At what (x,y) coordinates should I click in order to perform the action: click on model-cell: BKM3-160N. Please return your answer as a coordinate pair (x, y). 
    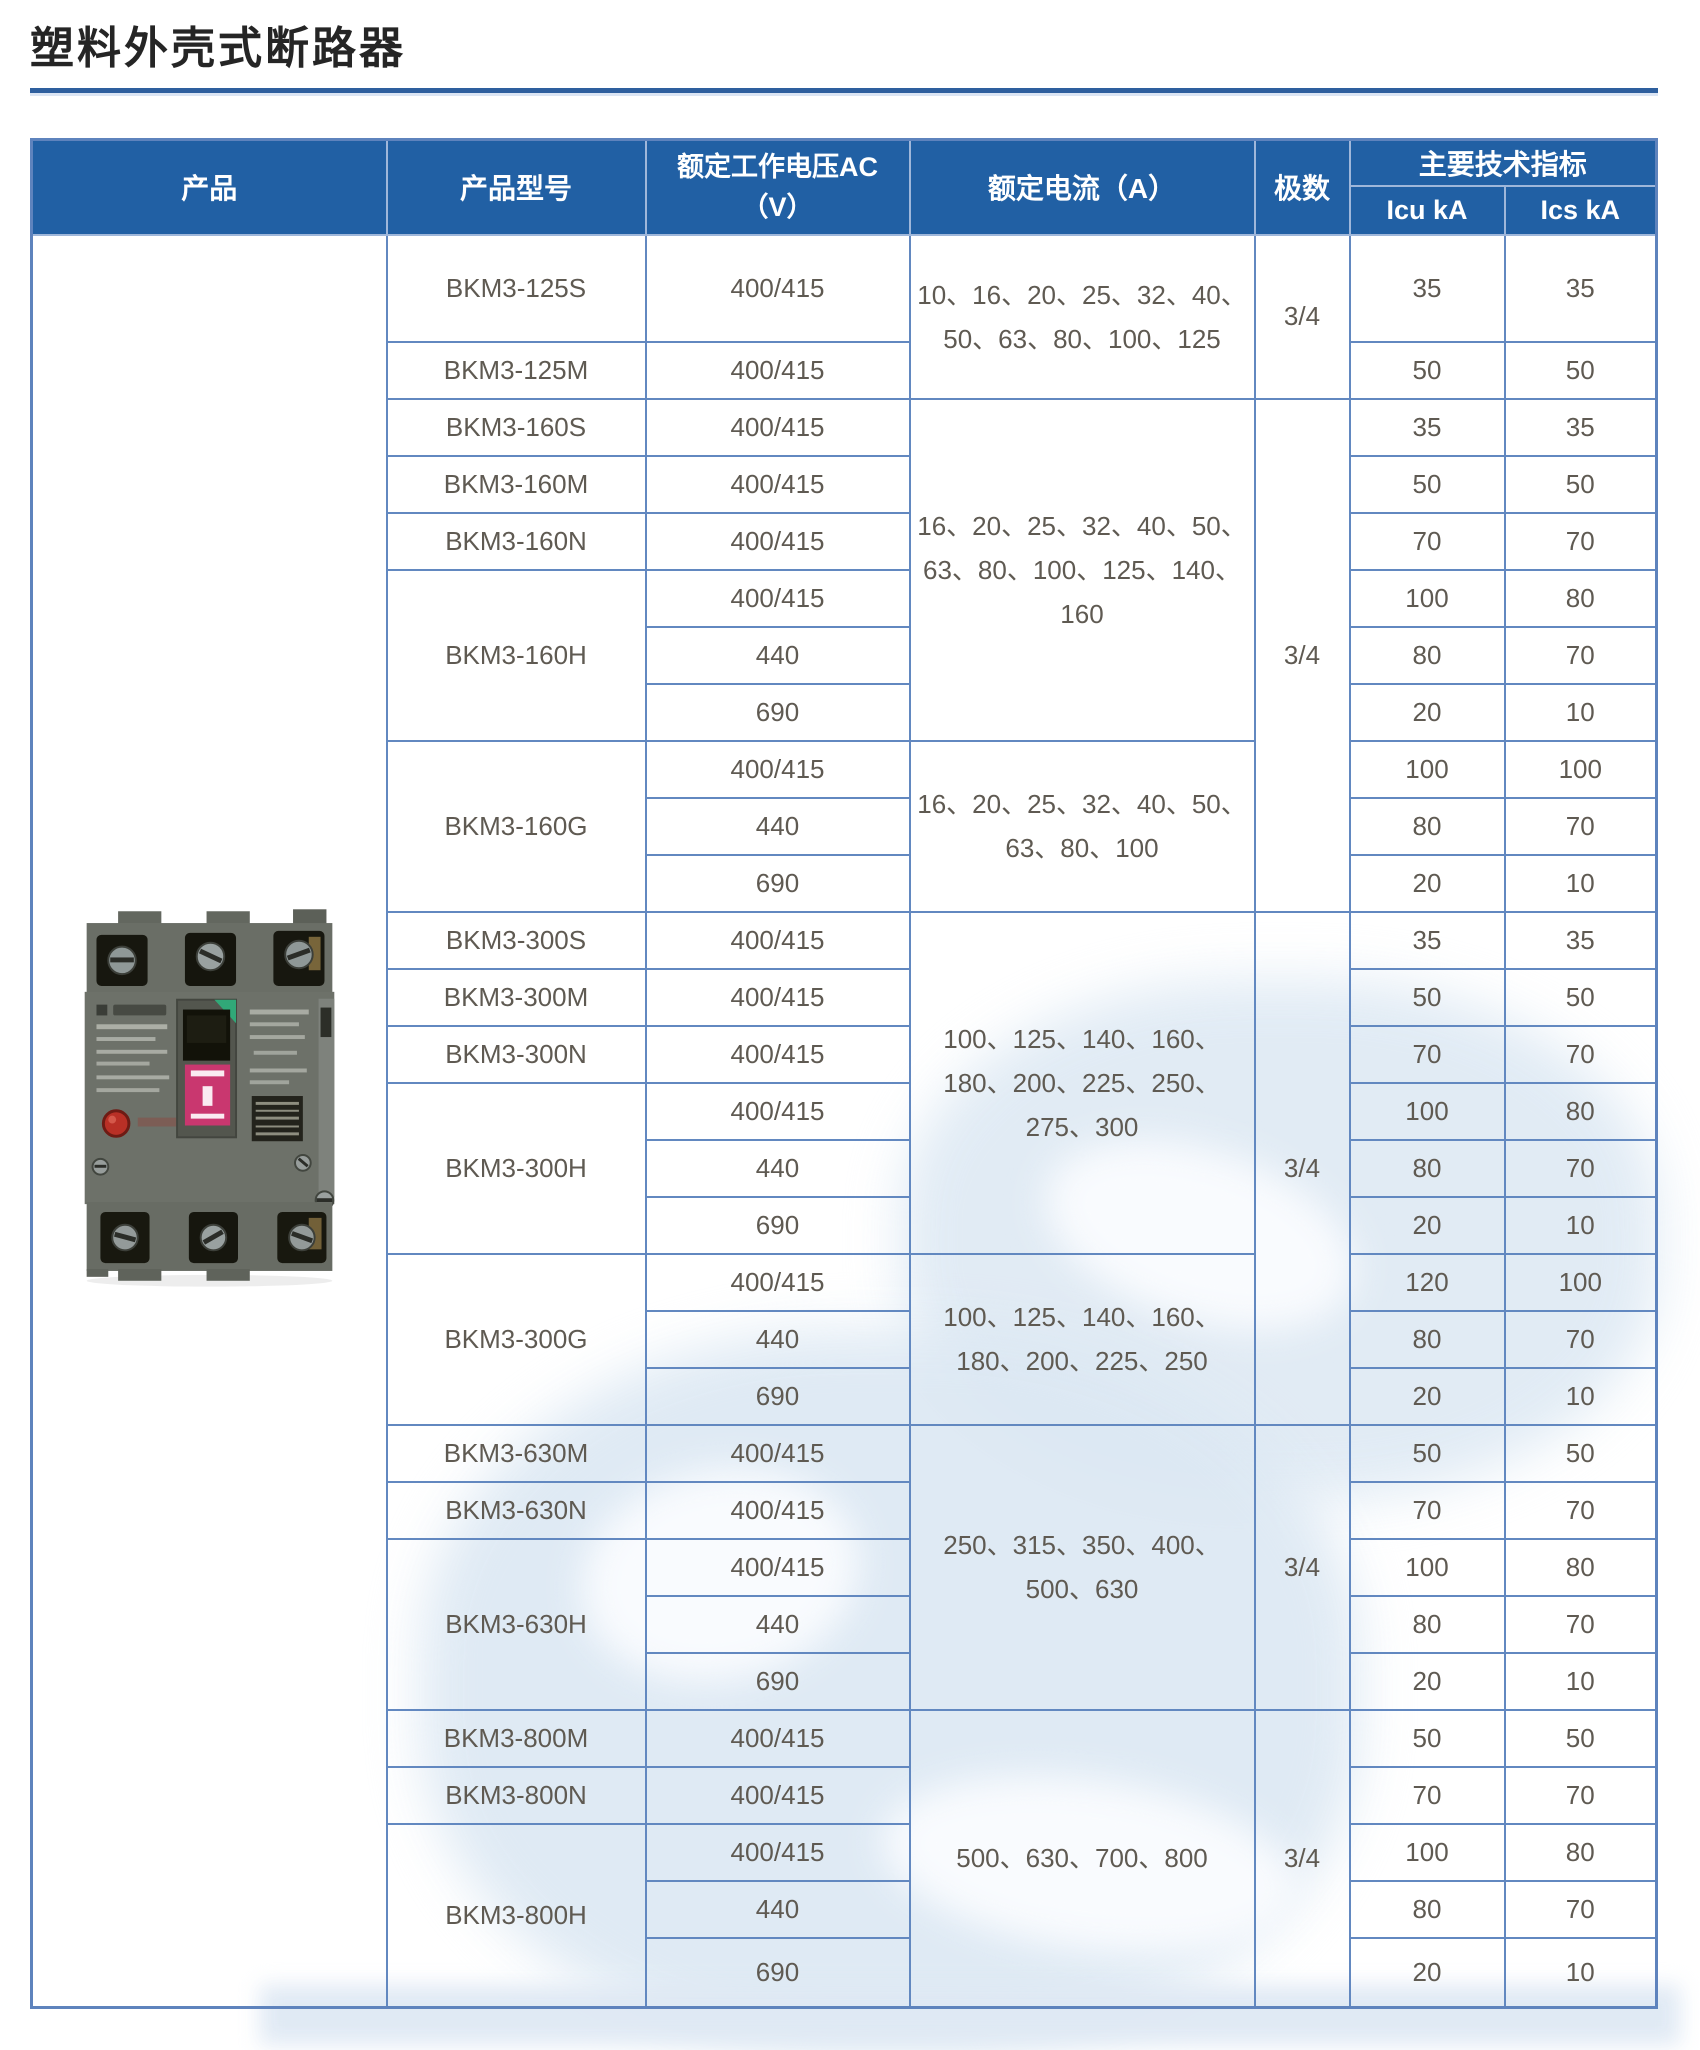
    Looking at the image, I should click on (516, 541).